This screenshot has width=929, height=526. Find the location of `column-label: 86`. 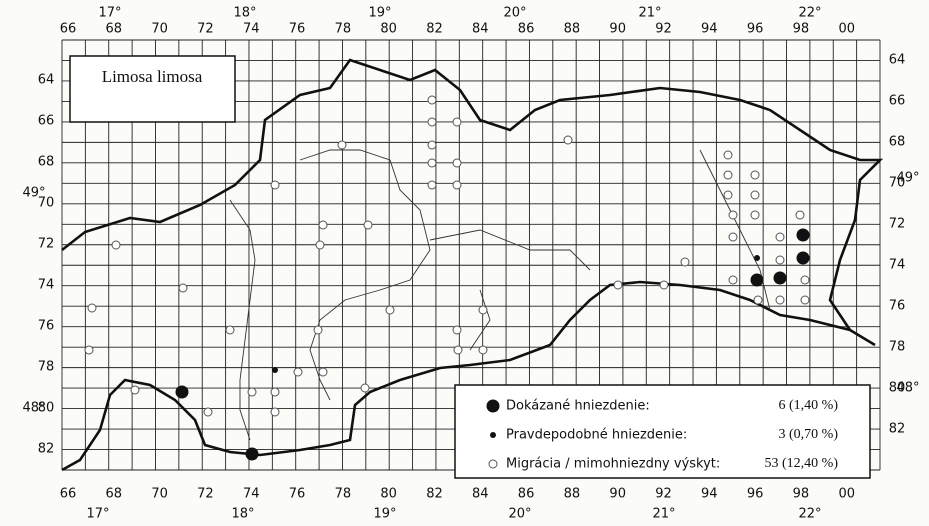

column-label: 86 is located at coordinates (526, 29).